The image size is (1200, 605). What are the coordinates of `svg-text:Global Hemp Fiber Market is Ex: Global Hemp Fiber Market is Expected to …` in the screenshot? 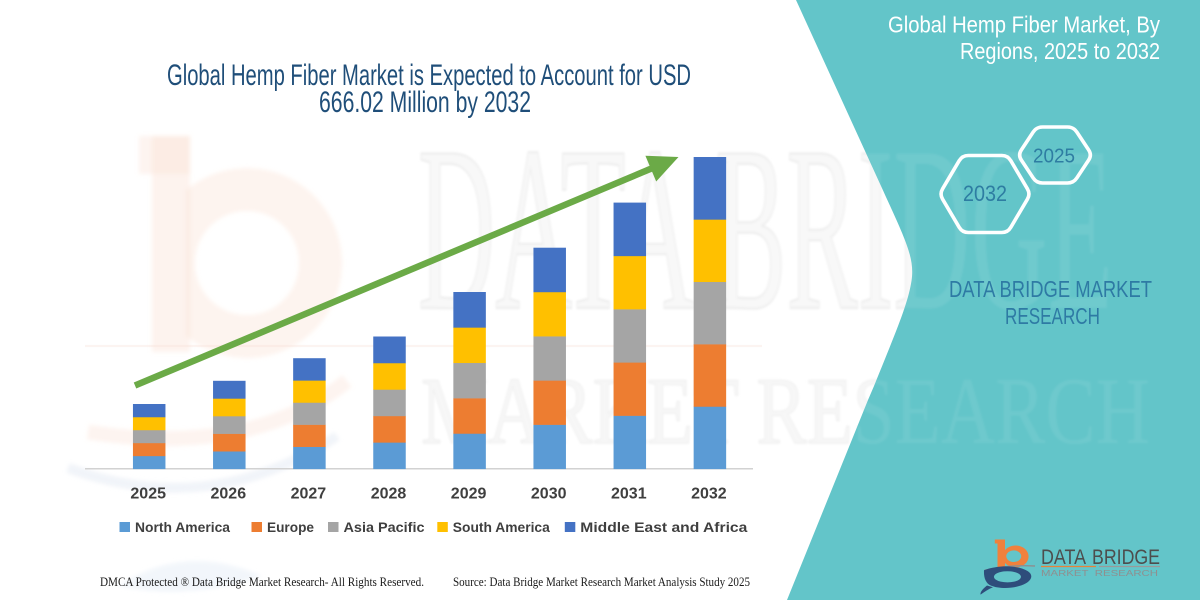 It's located at (429, 75).